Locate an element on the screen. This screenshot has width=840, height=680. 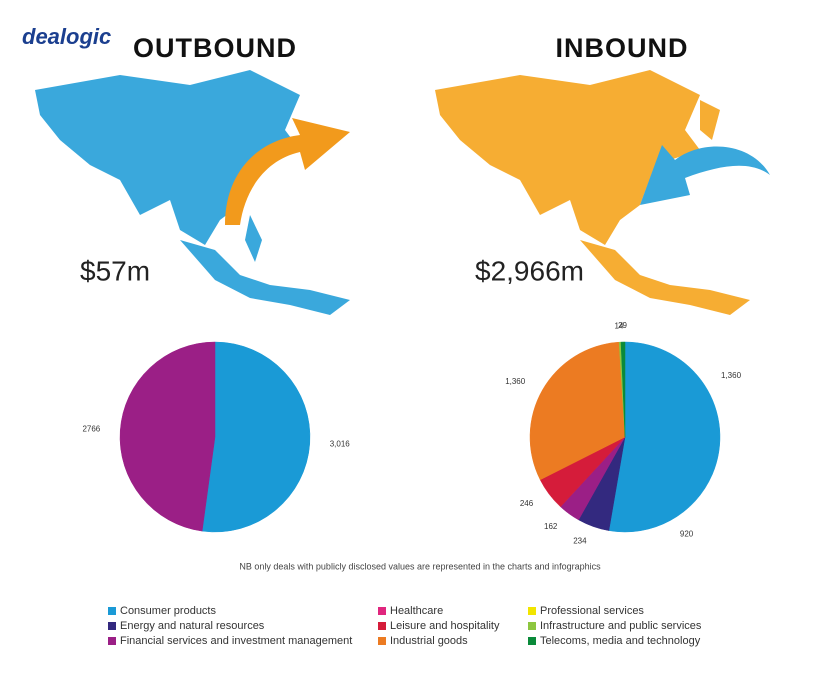
total-amount: $2,966m is located at coordinates (529, 270).